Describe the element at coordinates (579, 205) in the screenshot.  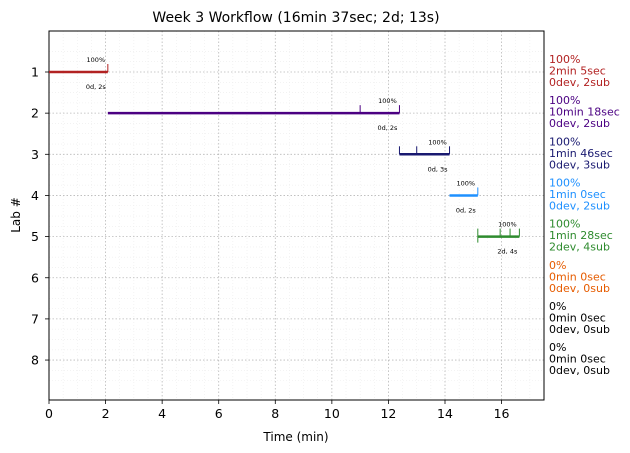
I see `lab-4-summary-line: 0dev, 2sub` at that location.